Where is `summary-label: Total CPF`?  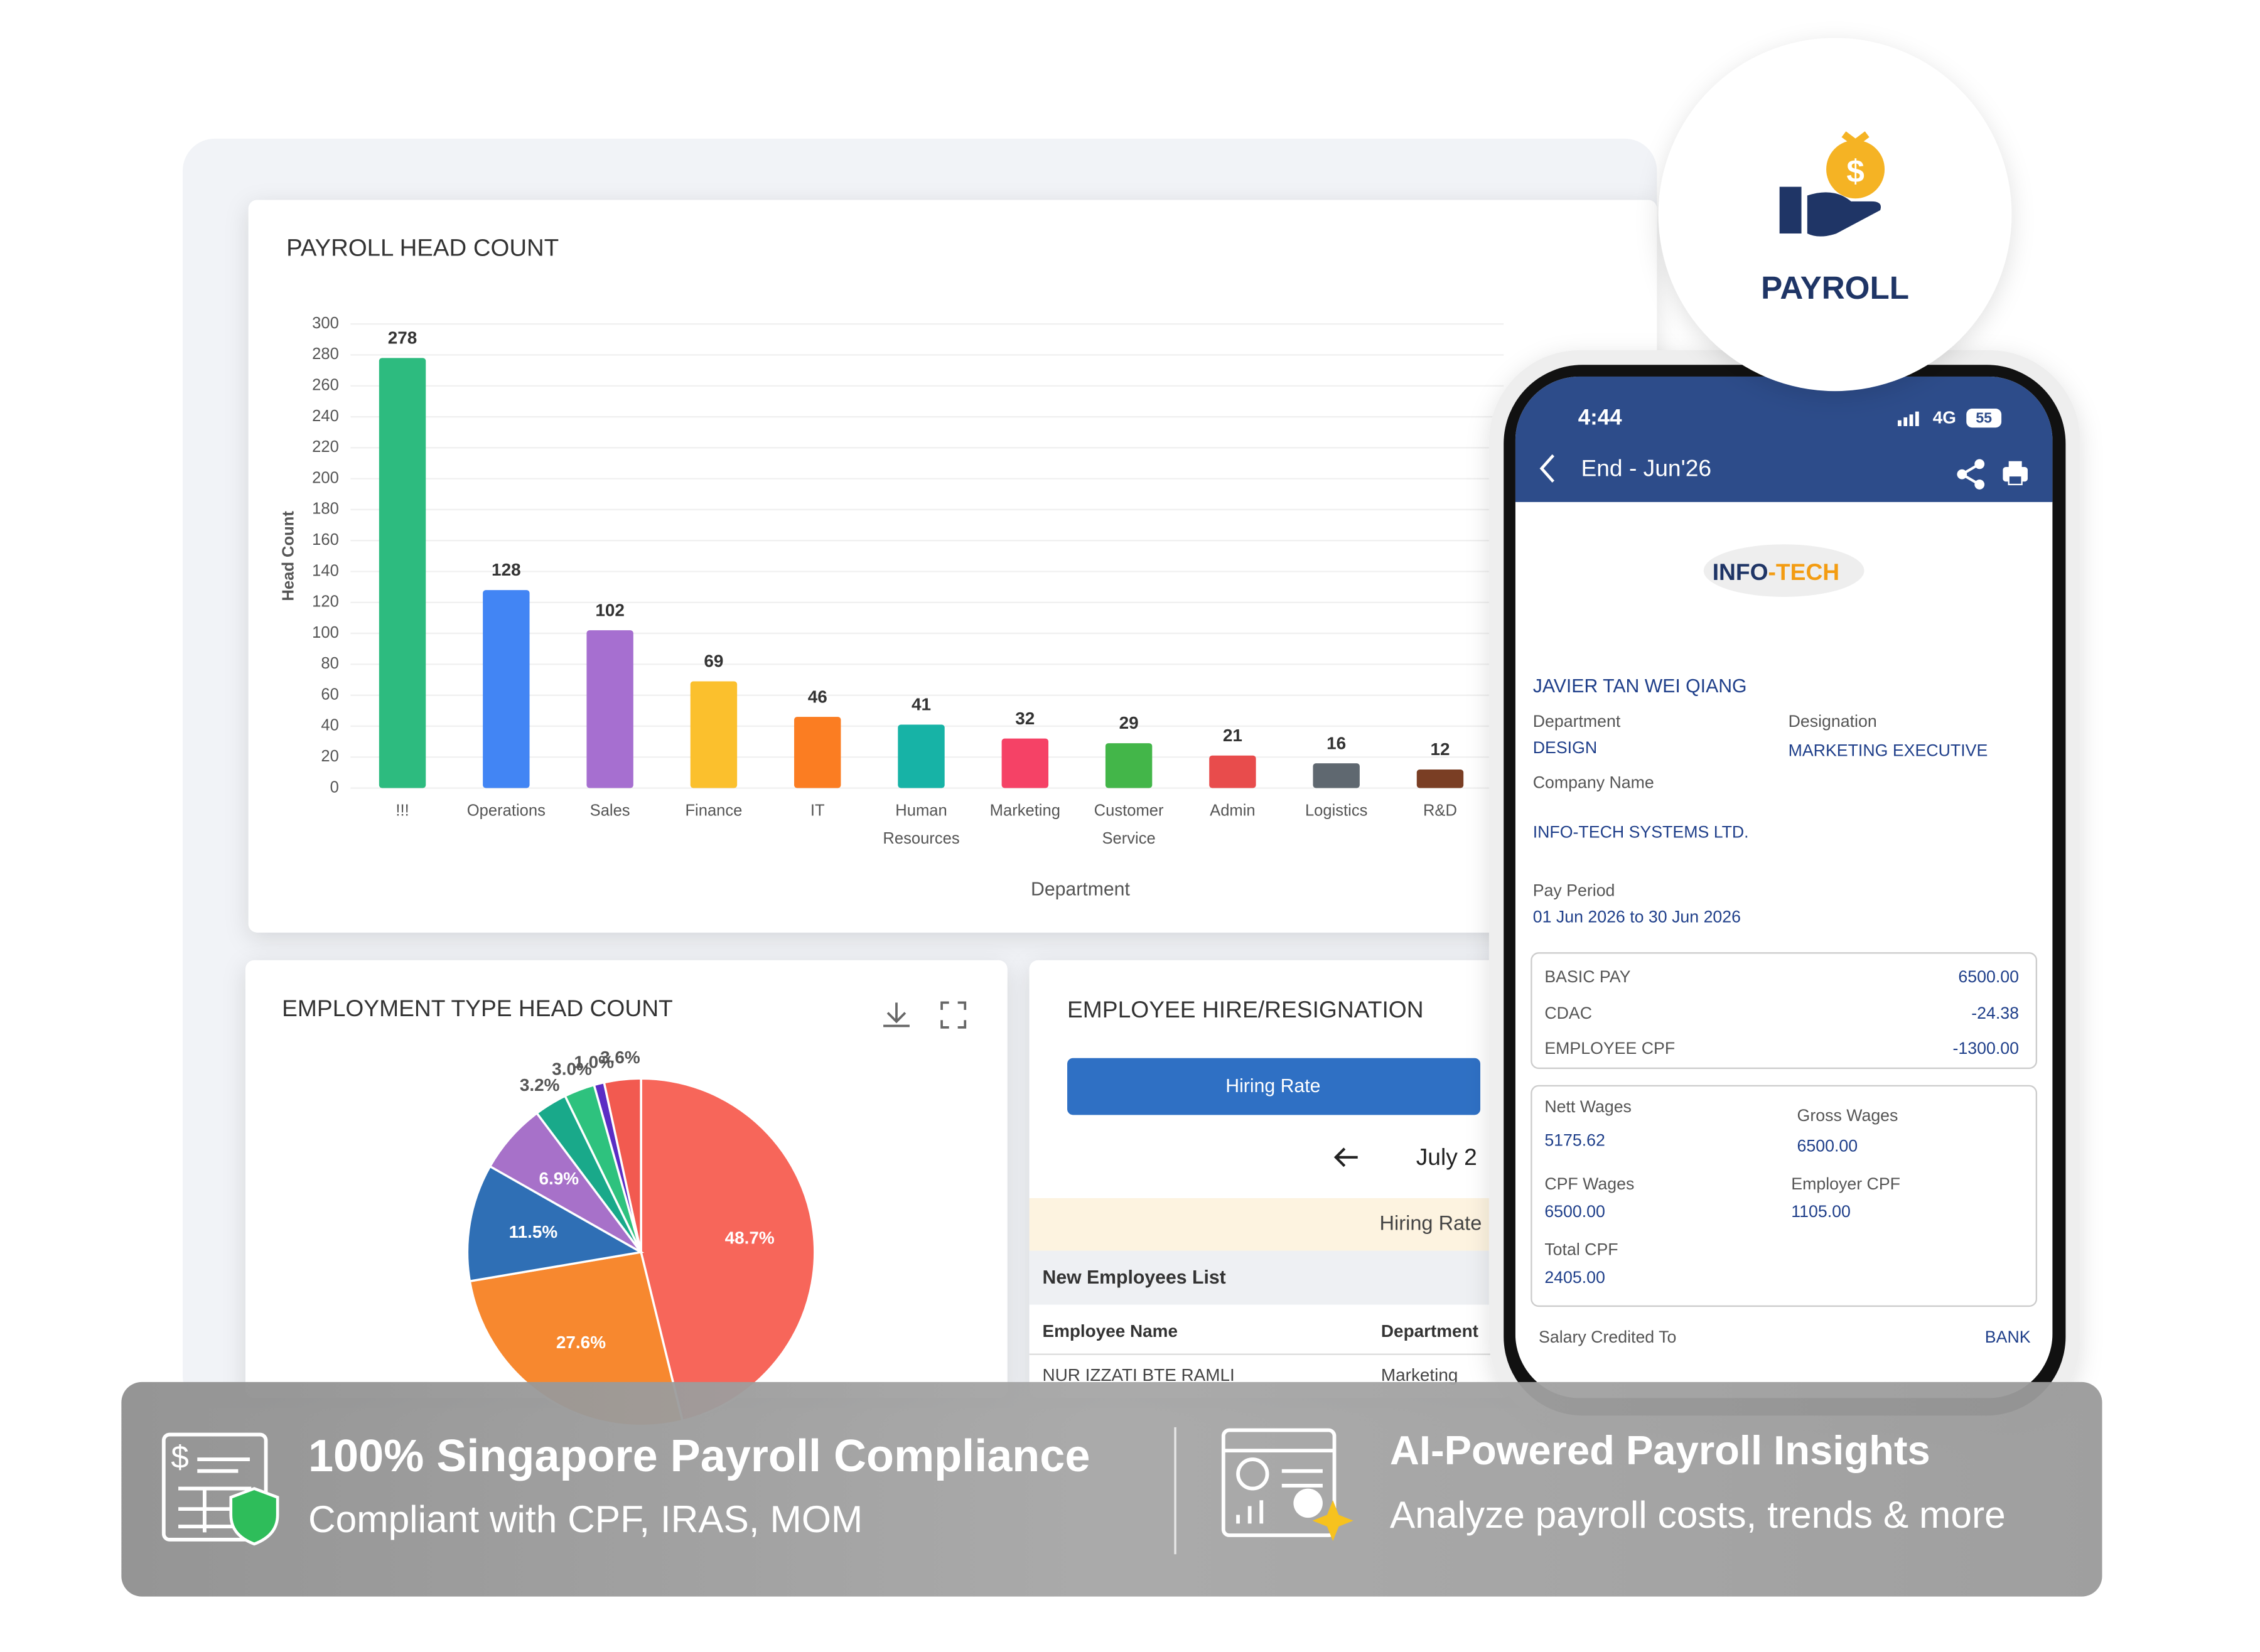
summary-label: Total CPF is located at coordinates (1581, 1249).